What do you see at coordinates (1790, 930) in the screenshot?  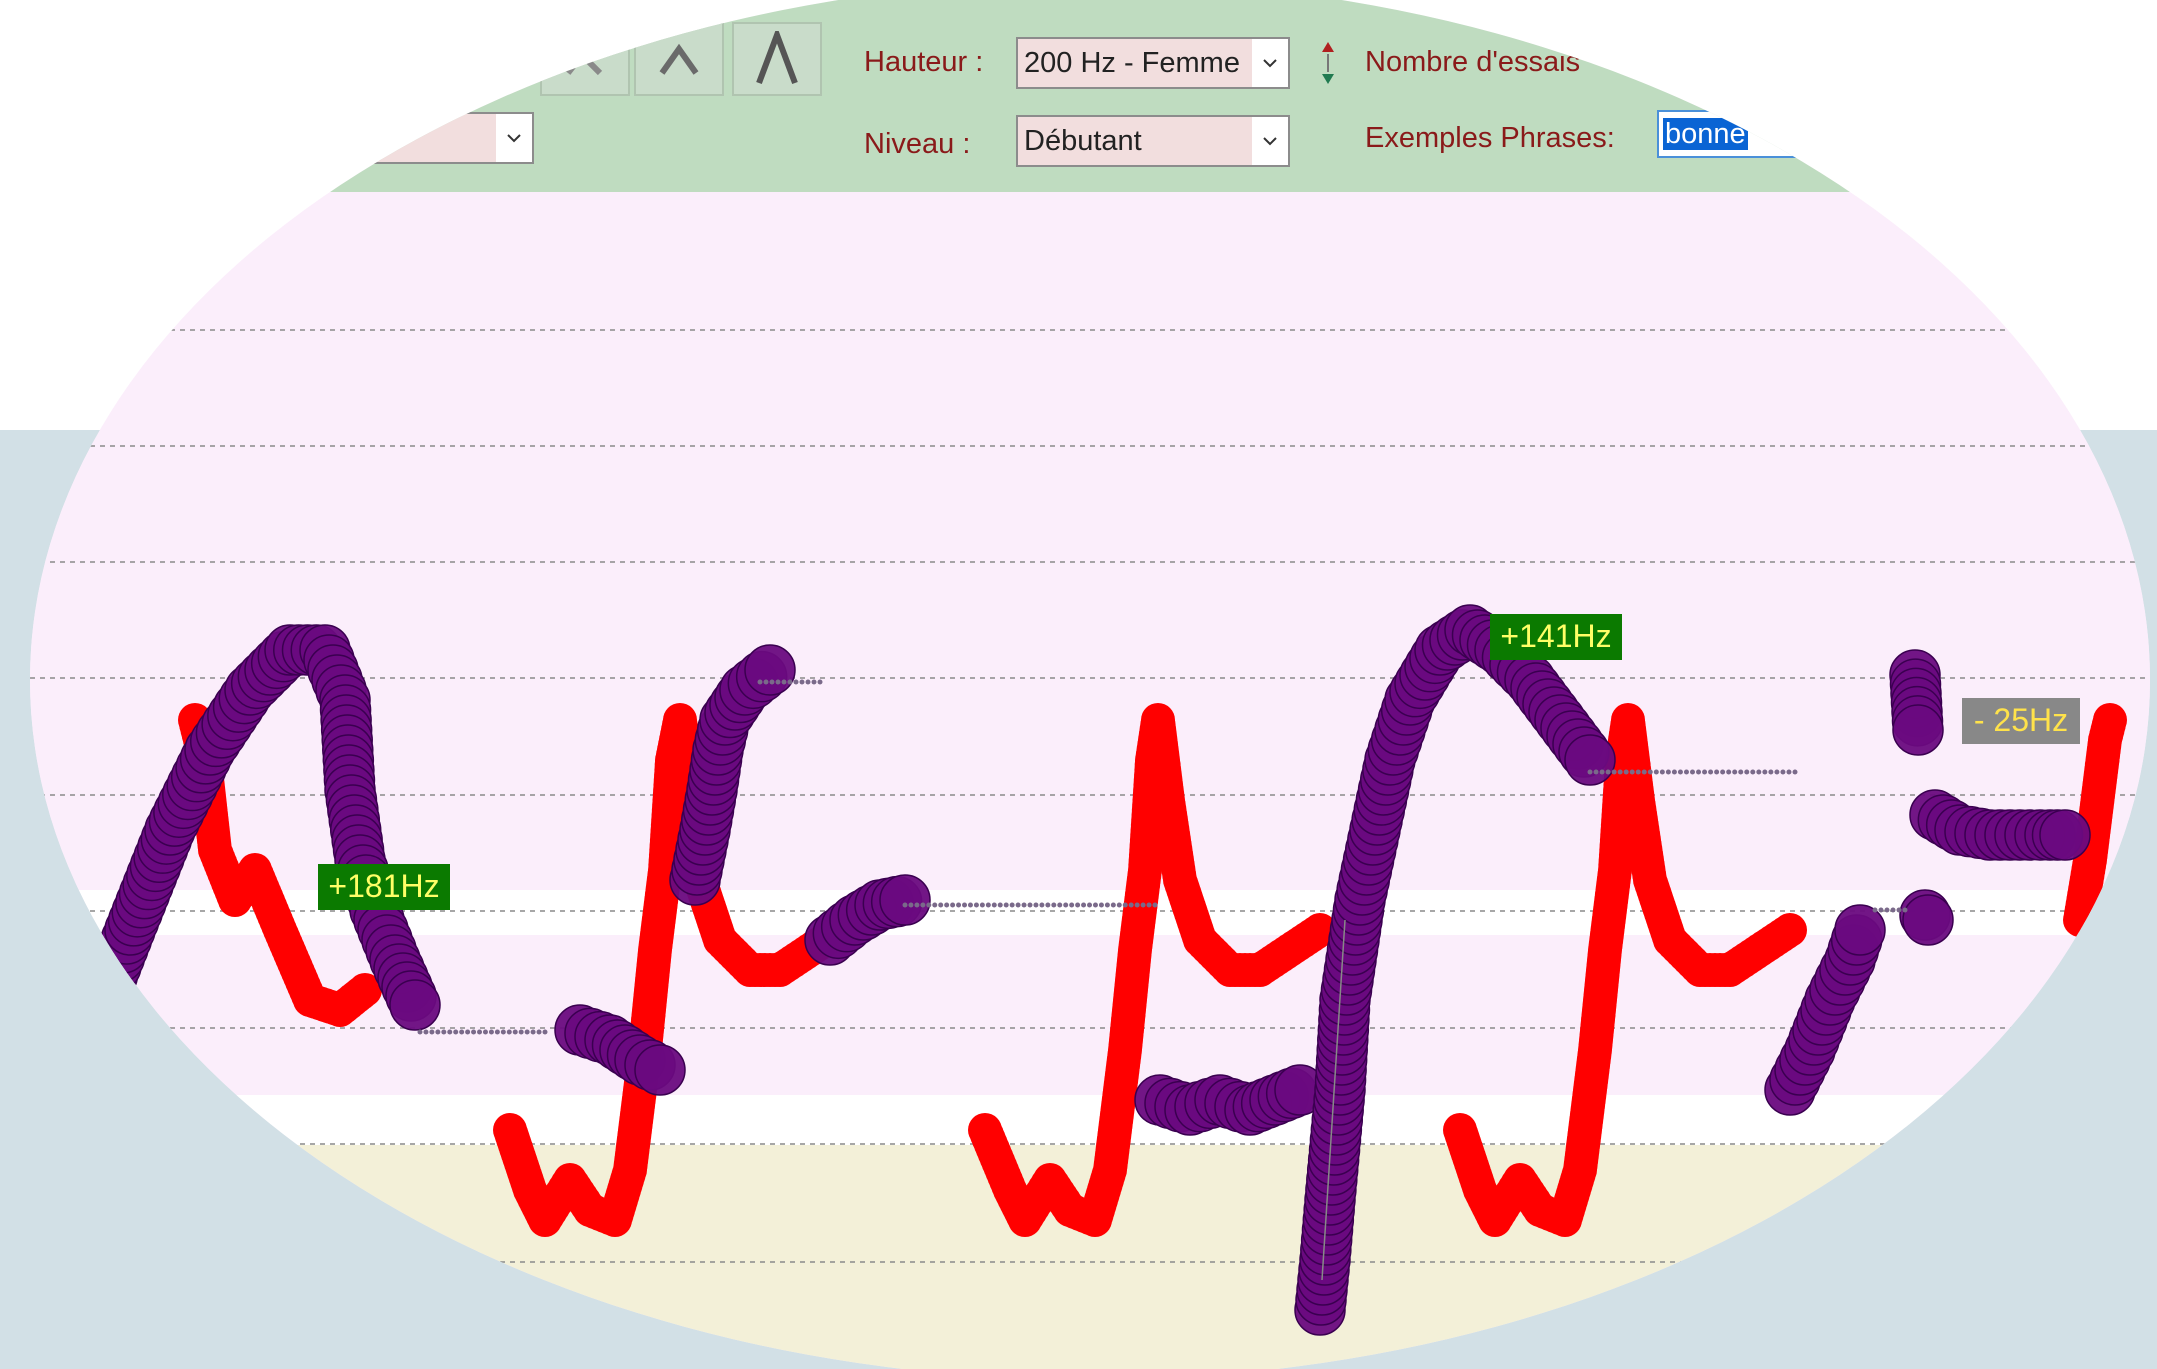 I see `target-pitch-point` at bounding box center [1790, 930].